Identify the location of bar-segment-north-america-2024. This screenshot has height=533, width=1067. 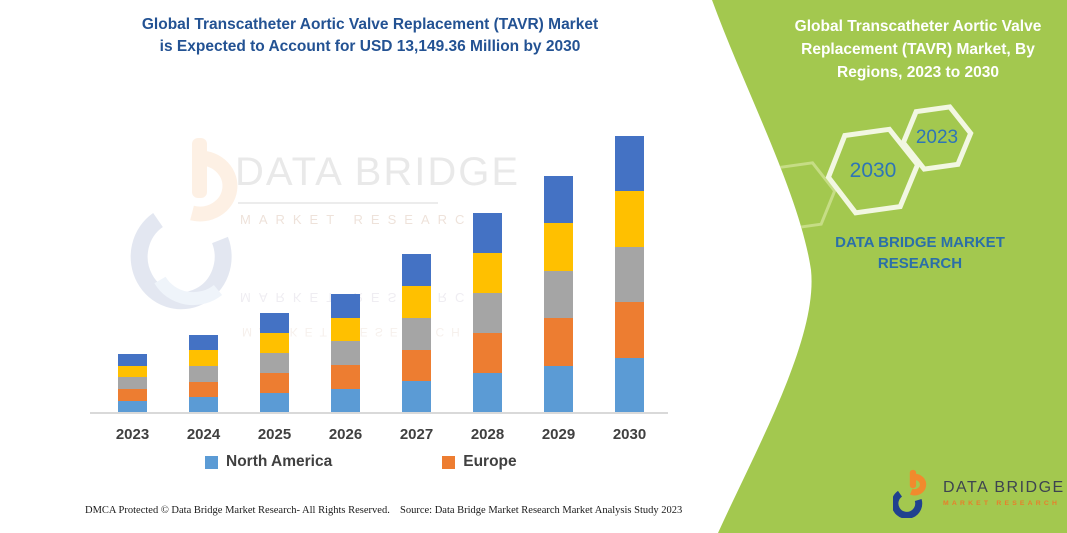
(203, 405).